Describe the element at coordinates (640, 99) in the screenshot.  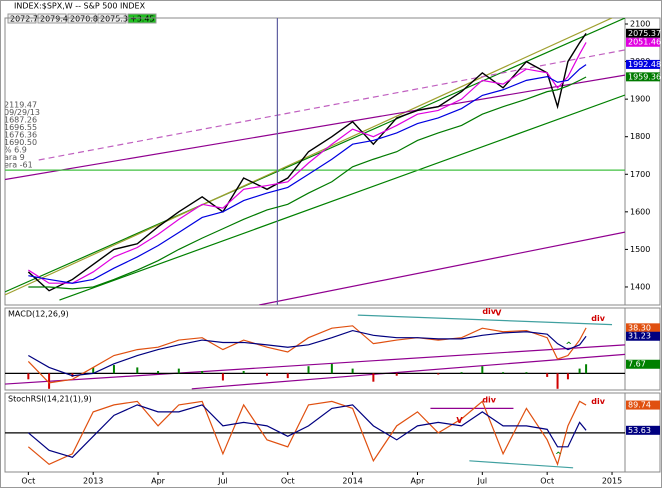
I see `y-tick-label: 1900` at that location.